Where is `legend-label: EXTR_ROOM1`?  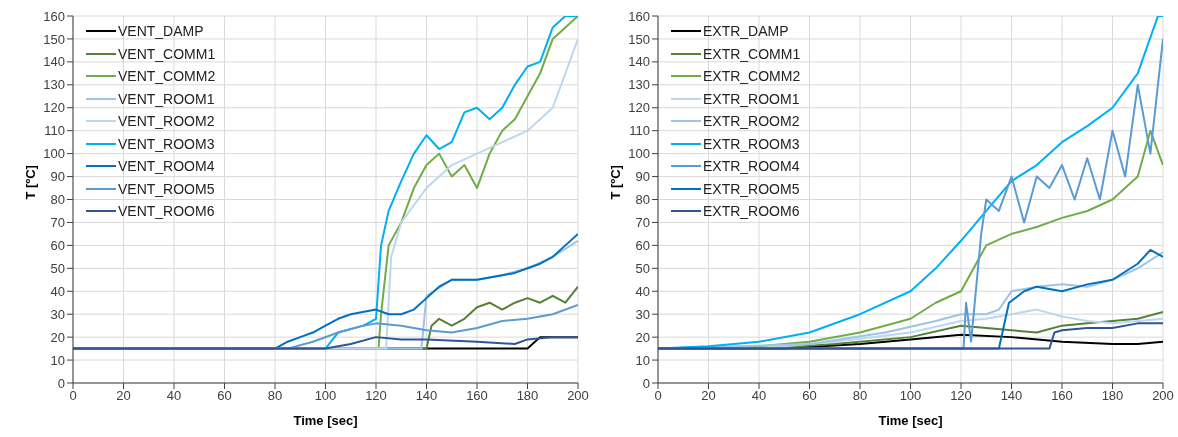
legend-label: EXTR_ROOM1 is located at coordinates (751, 98).